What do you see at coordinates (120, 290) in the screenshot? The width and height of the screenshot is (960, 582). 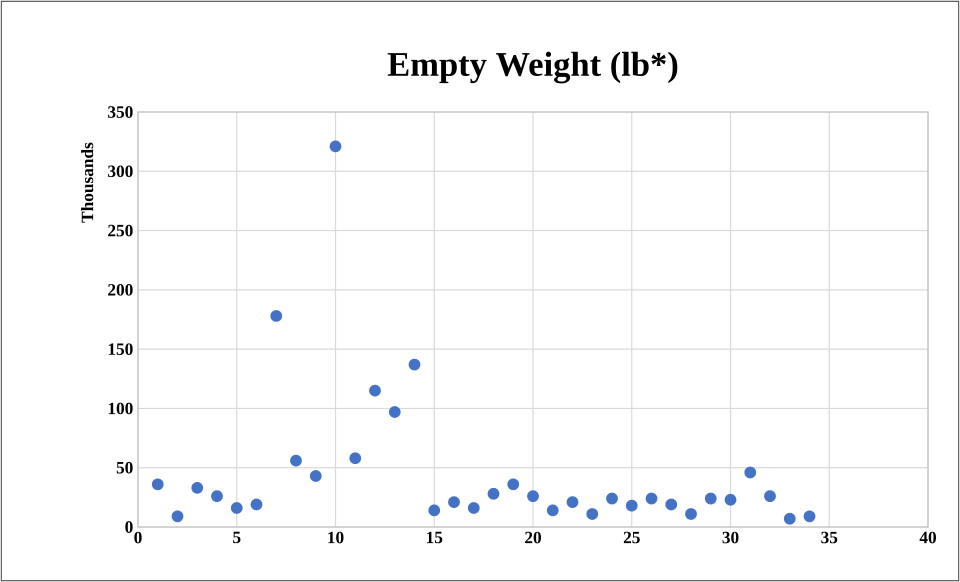 I see `y-tick-label: 200` at bounding box center [120, 290].